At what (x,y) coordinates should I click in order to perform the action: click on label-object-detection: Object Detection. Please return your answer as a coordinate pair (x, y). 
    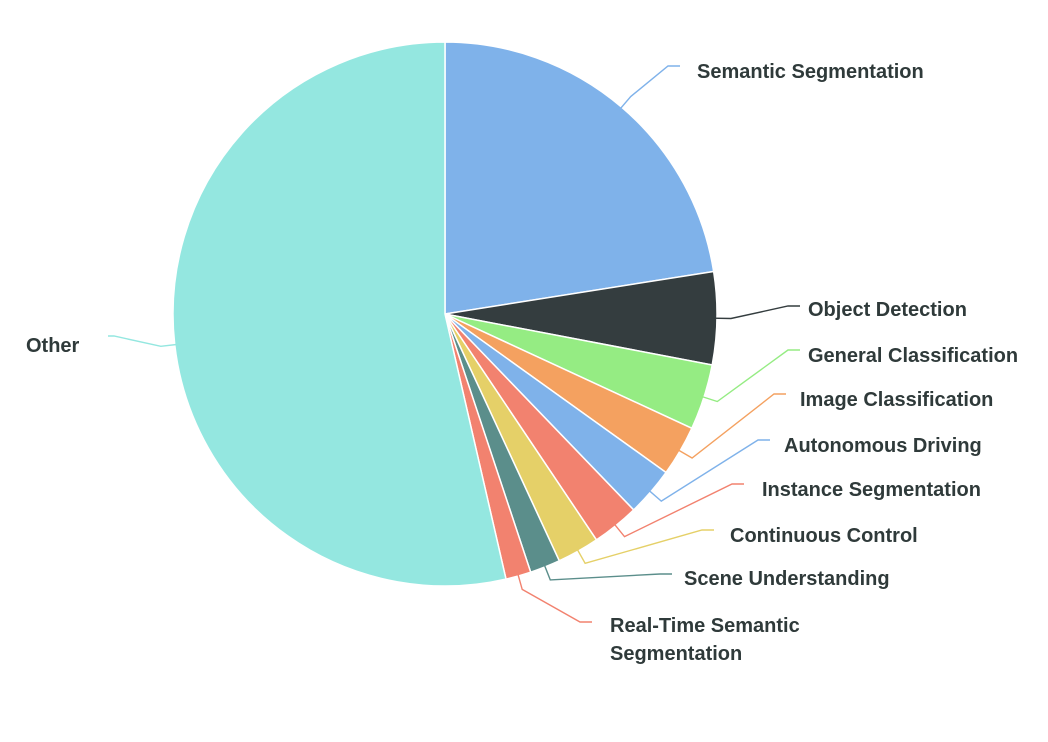
    Looking at the image, I should click on (887, 310).